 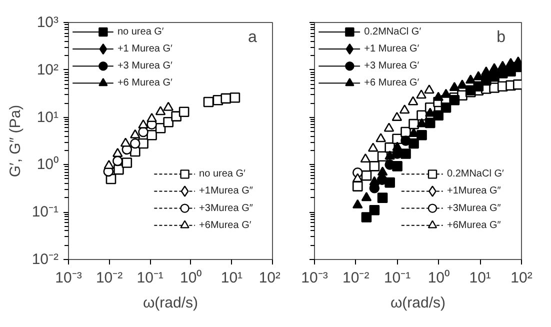 I want to click on y-tick-label: 10², so click(x=47, y=69).